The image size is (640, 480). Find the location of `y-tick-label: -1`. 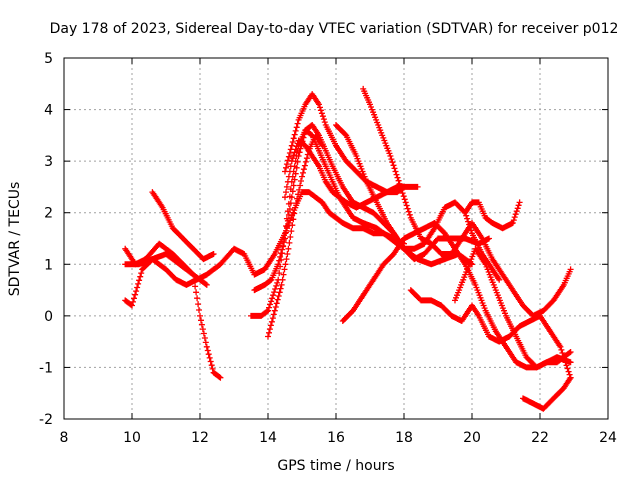

y-tick-label: -1 is located at coordinates (46, 368).